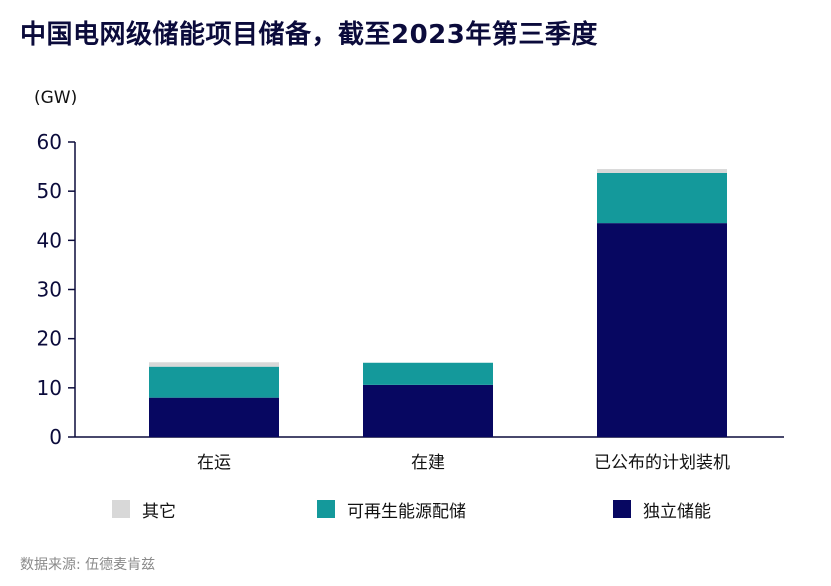 The height and width of the screenshot is (586, 831). What do you see at coordinates (677, 511) in the screenshot?
I see `legend-label-standalone: 独立储能` at bounding box center [677, 511].